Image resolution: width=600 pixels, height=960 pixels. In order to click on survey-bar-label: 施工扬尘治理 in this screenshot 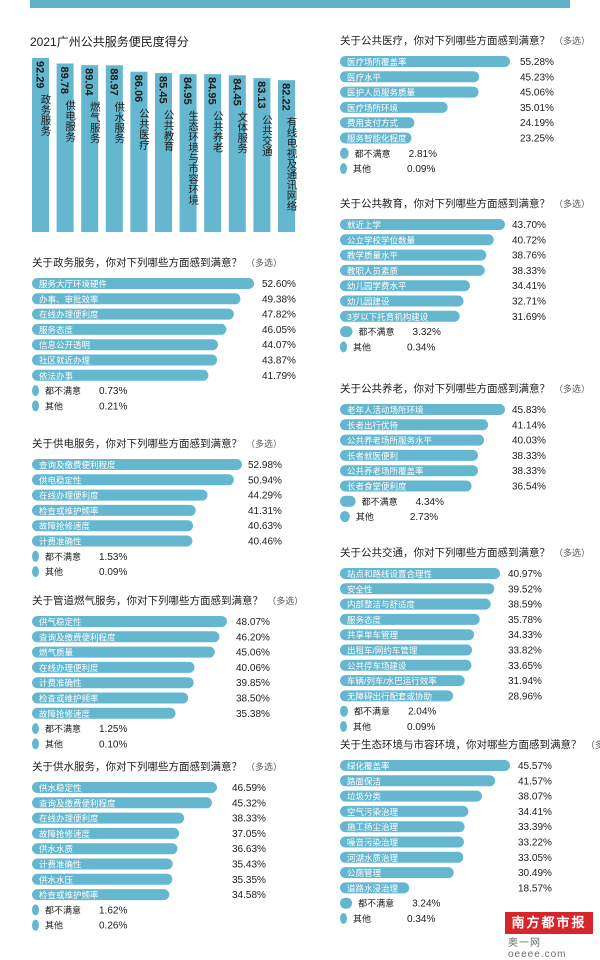, I will do `click(373, 827)`.